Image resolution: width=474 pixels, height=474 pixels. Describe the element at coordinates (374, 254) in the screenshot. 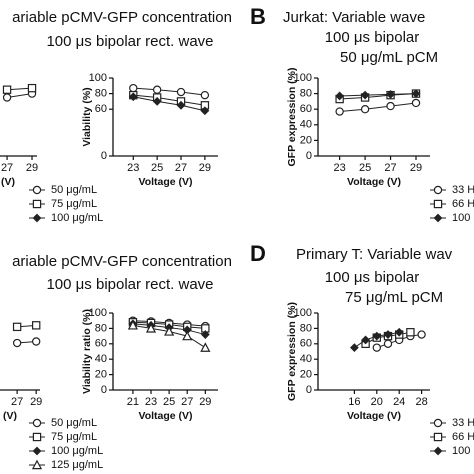

I see `chart-title: Primary T: Variable wav` at that location.